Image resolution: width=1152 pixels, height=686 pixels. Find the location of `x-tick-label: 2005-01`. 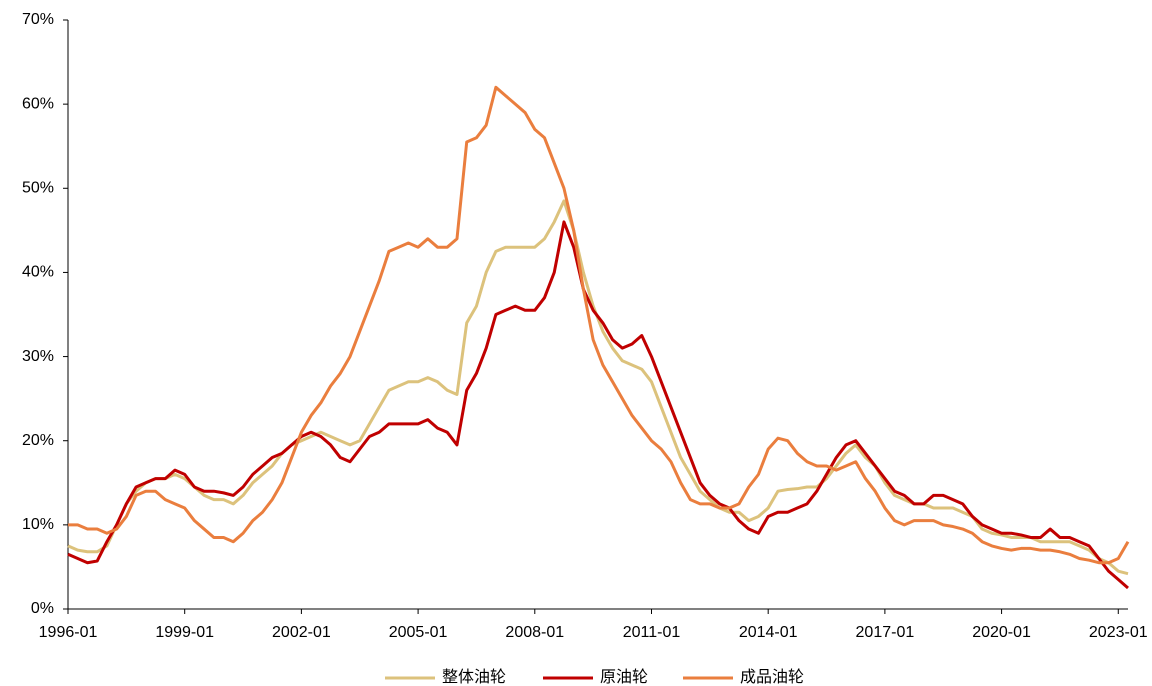

x-tick-label: 2005-01 is located at coordinates (418, 632).